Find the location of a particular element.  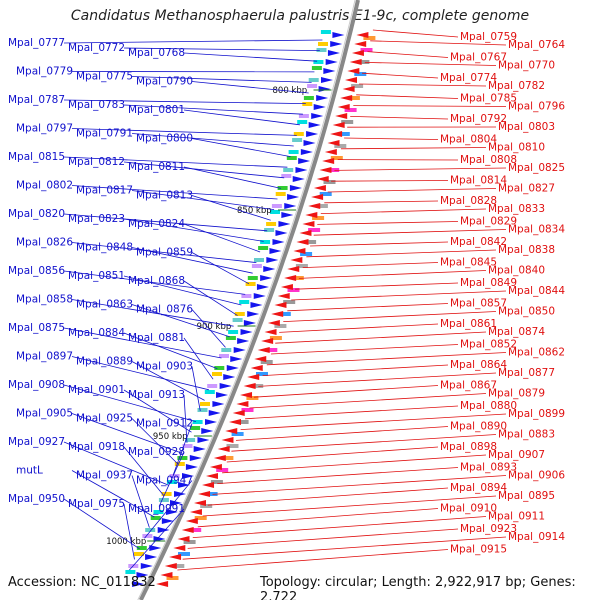

gene-label-right: Mpal_0895 is located at coordinates (526, 496).